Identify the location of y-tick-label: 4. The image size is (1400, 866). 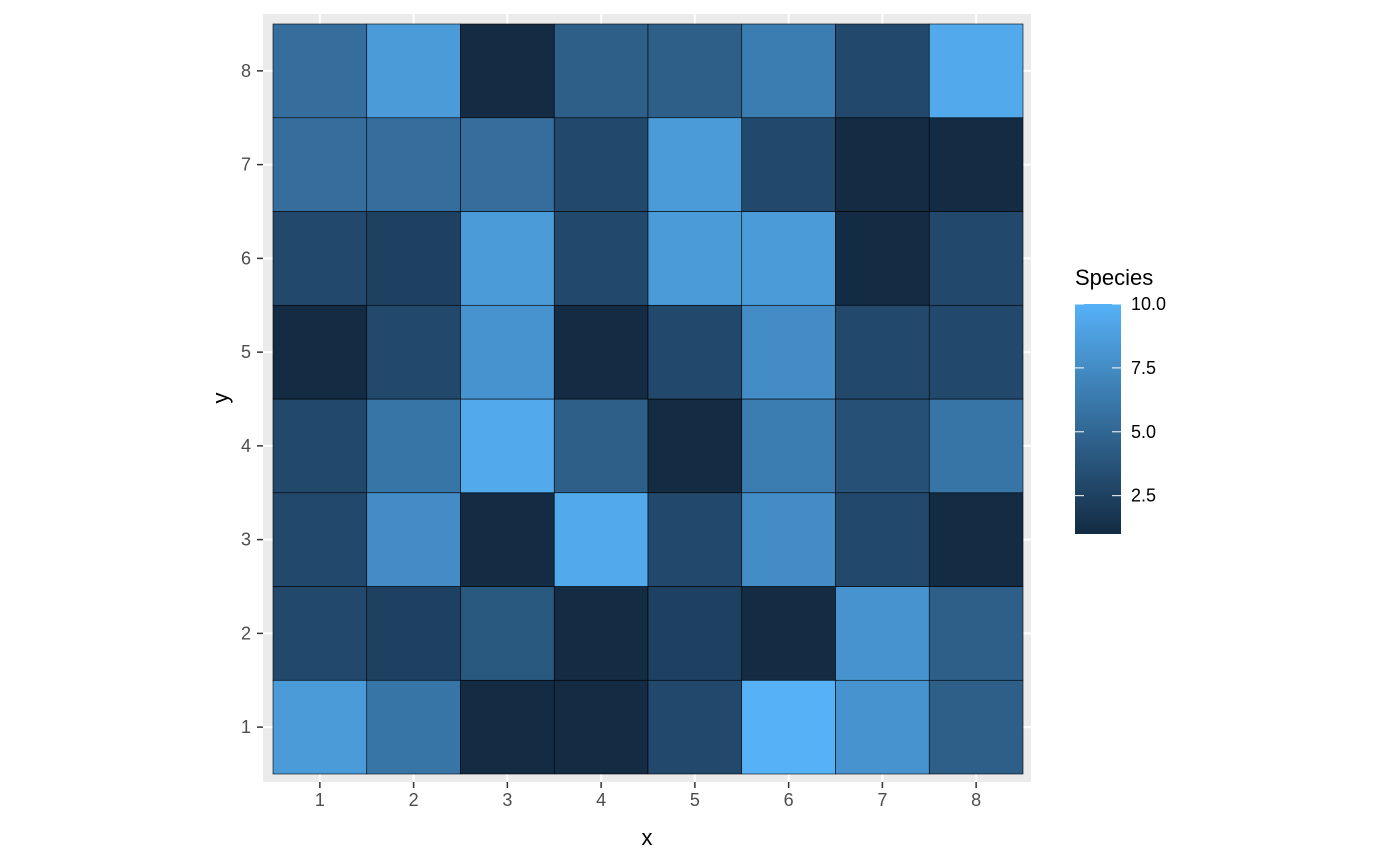
(246, 446).